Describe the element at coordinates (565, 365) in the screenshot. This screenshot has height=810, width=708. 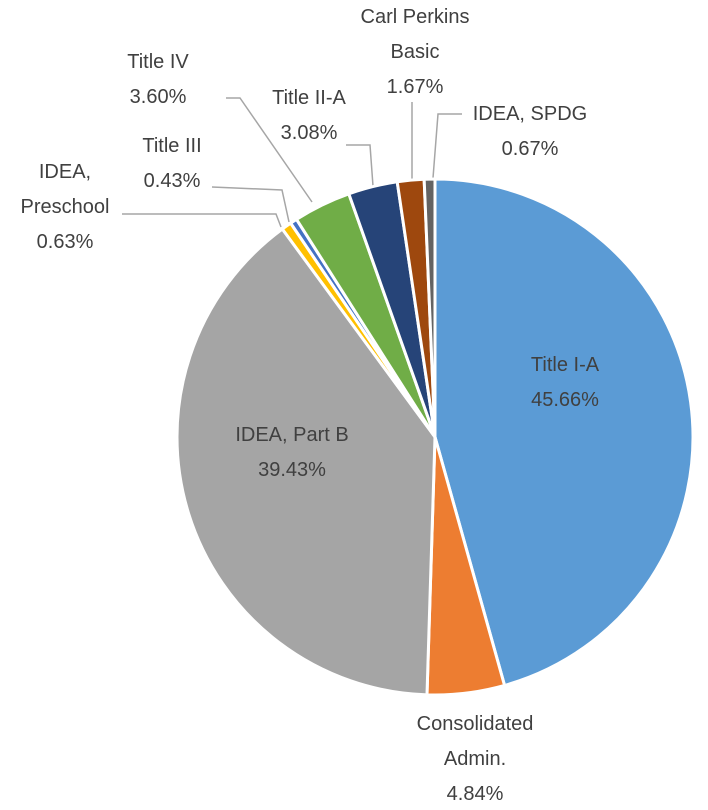
I see `category-label: Title I-A` at that location.